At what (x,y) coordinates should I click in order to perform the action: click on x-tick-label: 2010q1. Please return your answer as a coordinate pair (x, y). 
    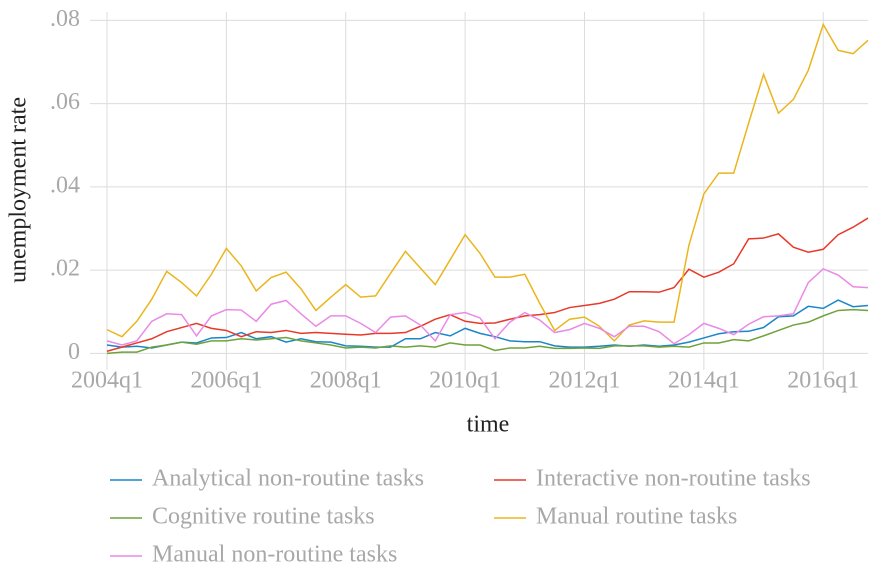
    Looking at the image, I should click on (465, 381).